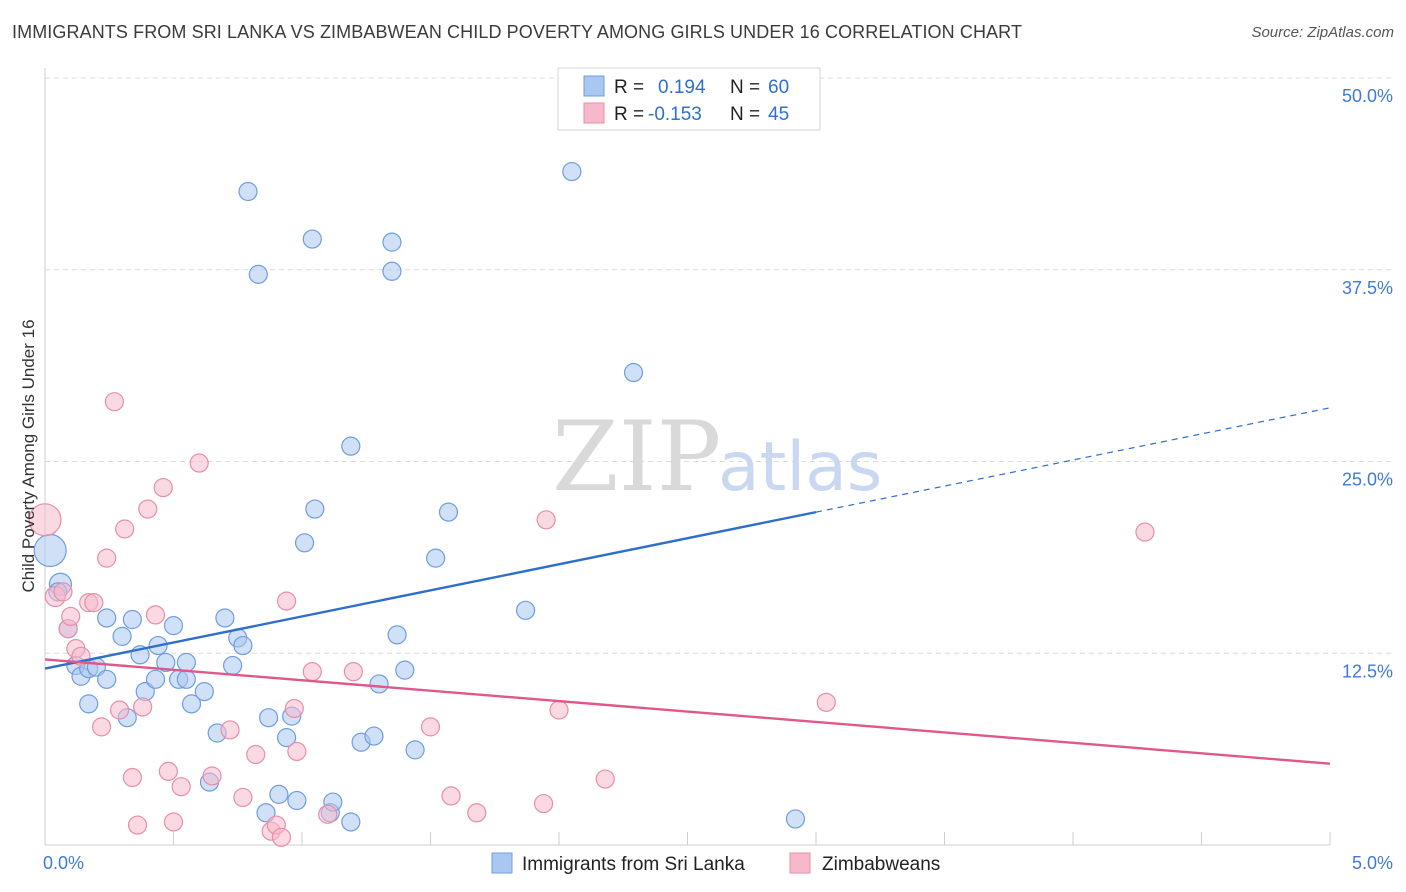  I want to click on y-tick-label: 25.0%, so click(1367, 480).